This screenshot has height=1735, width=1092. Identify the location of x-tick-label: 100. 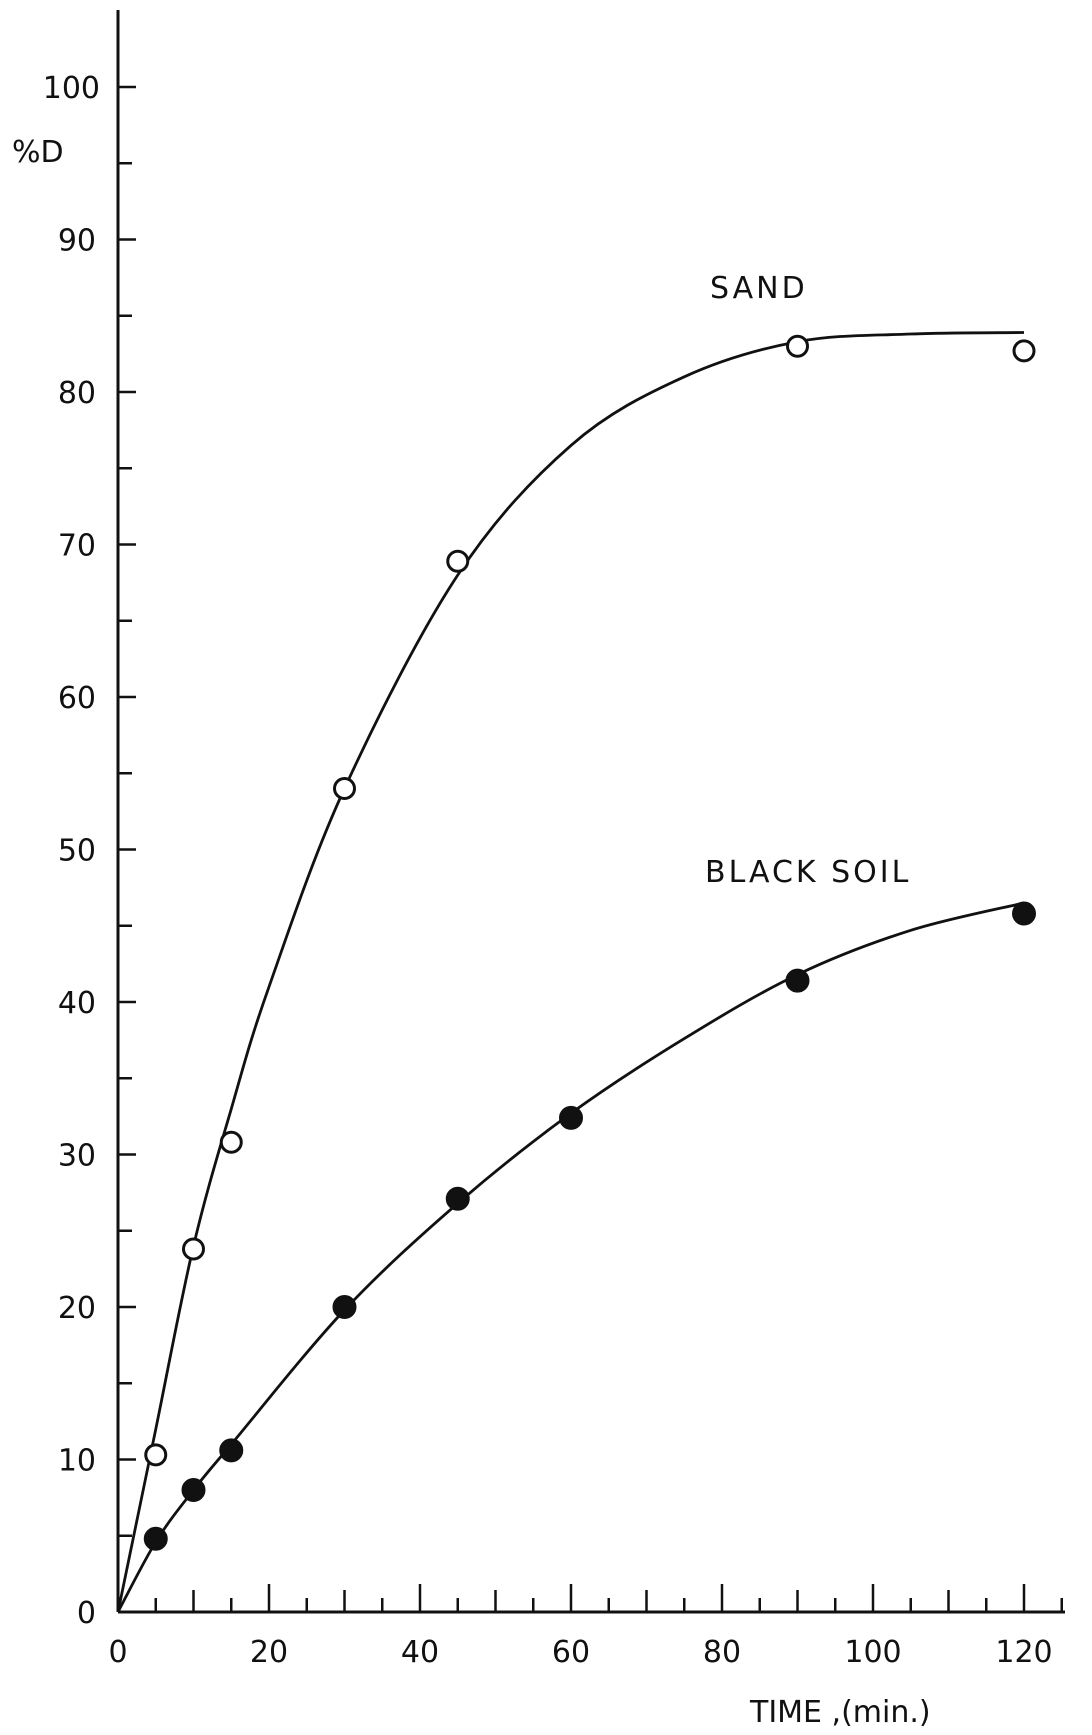
(872, 1652).